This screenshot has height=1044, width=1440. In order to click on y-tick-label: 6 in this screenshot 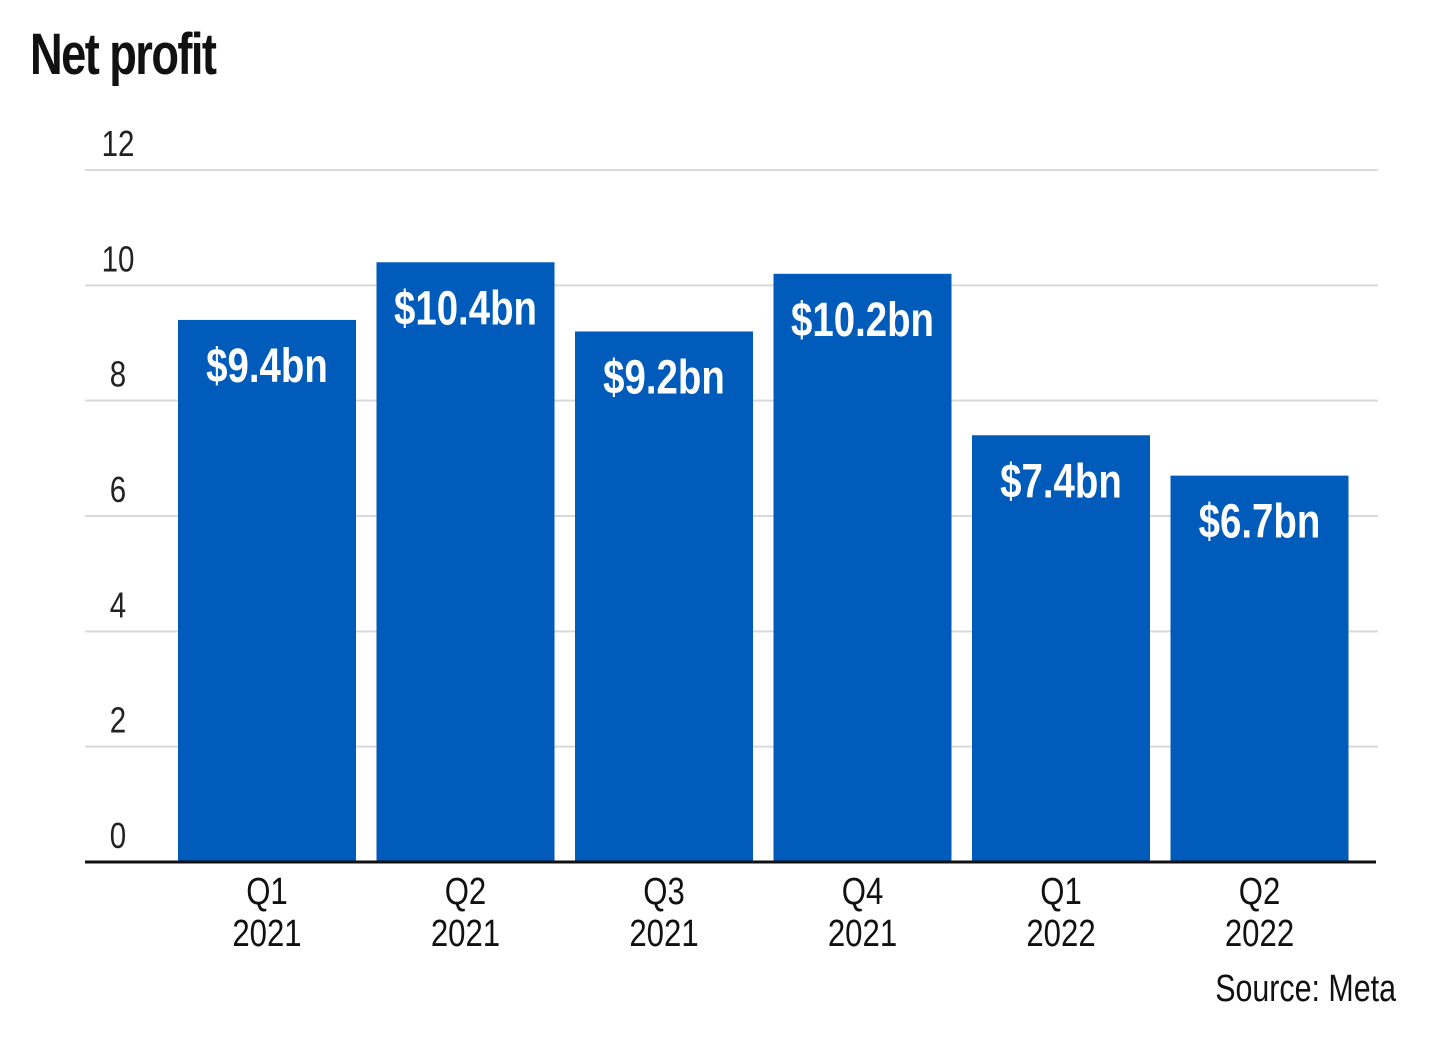, I will do `click(118, 489)`.